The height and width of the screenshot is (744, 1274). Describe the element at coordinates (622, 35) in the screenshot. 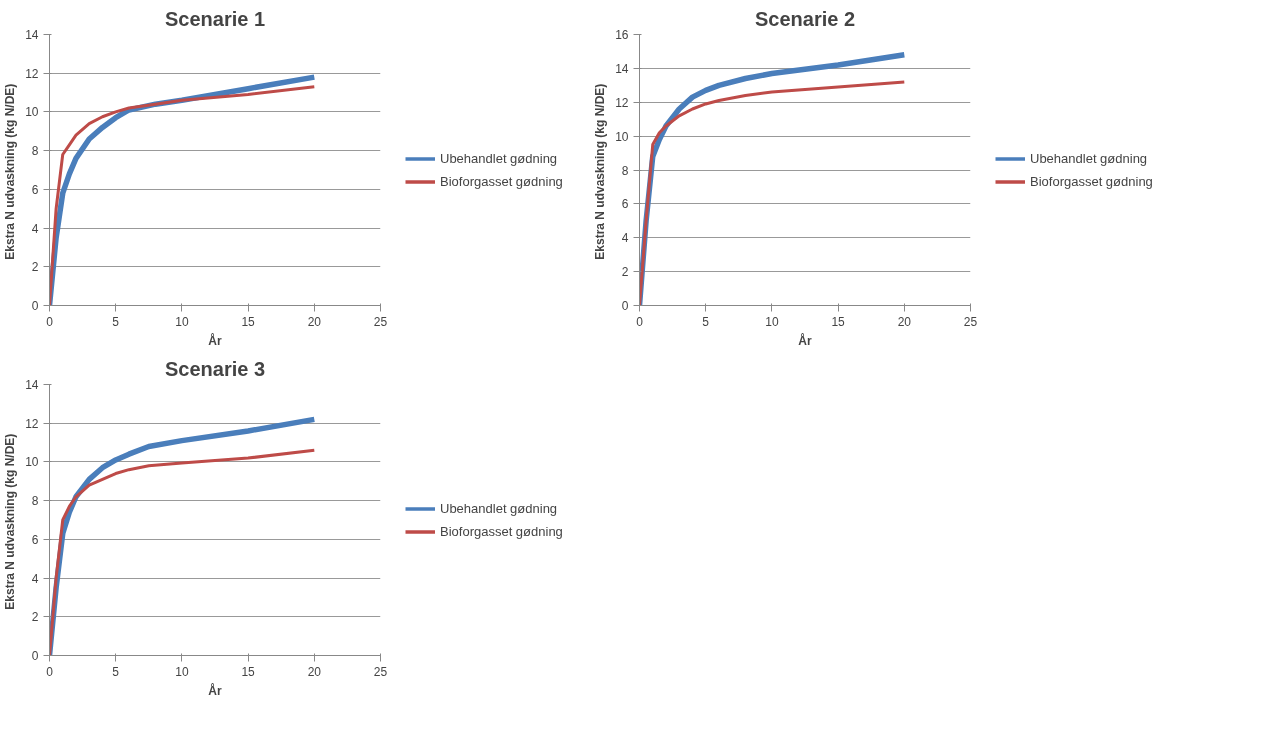

I see `y-tick-label: 16` at that location.